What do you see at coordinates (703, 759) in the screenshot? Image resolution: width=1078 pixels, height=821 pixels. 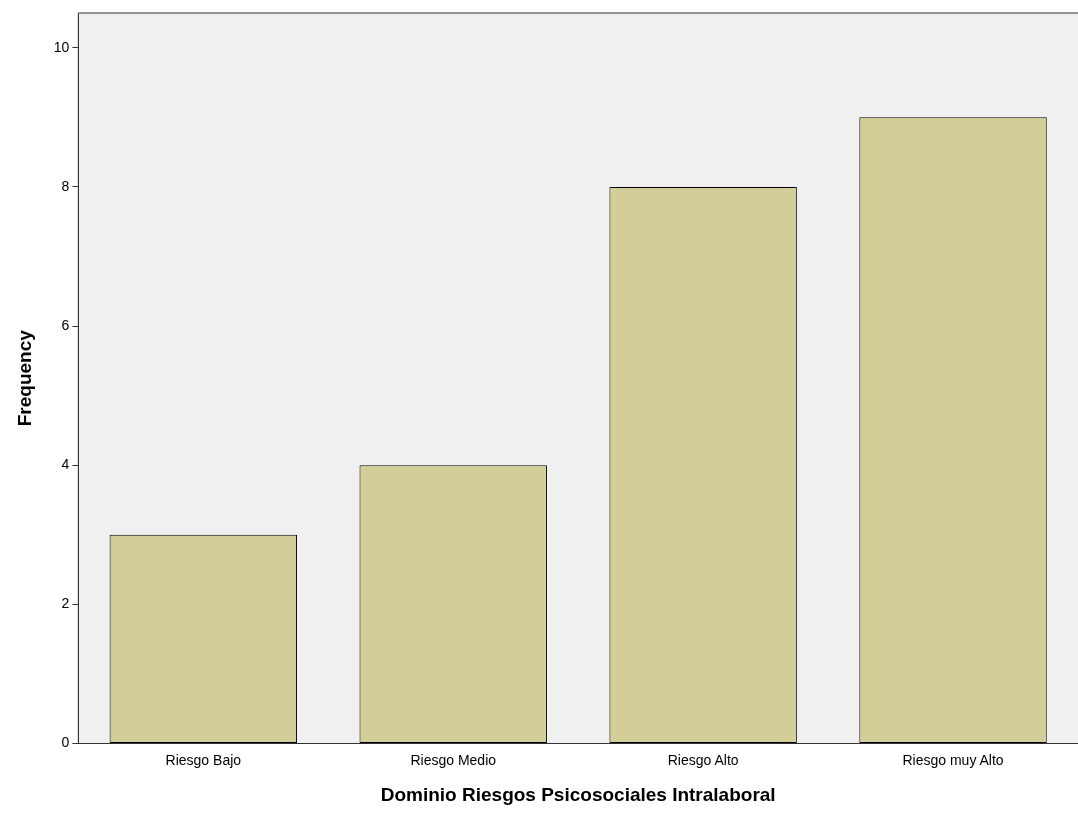 I see `x-tick-label: Riesgo Alto` at bounding box center [703, 759].